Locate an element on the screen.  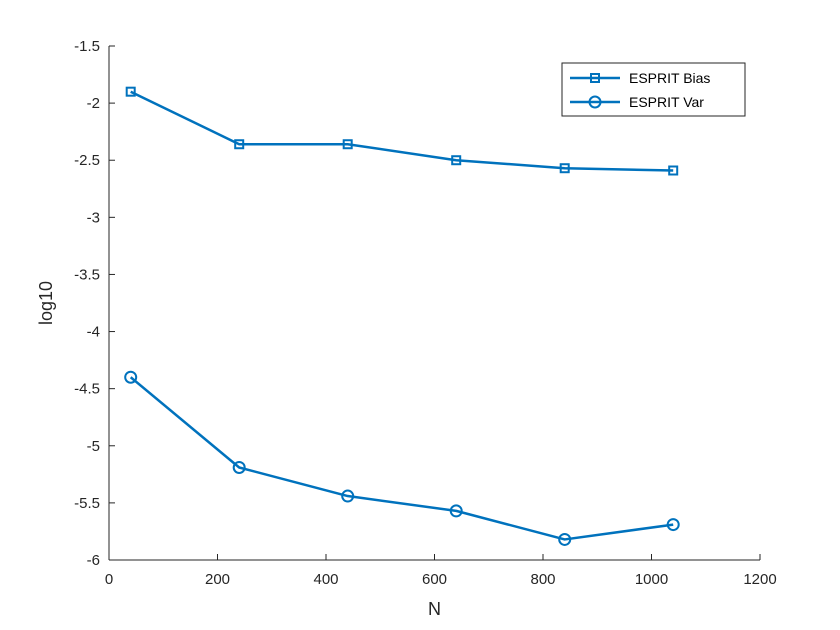
y-tick-label: -4 is located at coordinates (93, 332).